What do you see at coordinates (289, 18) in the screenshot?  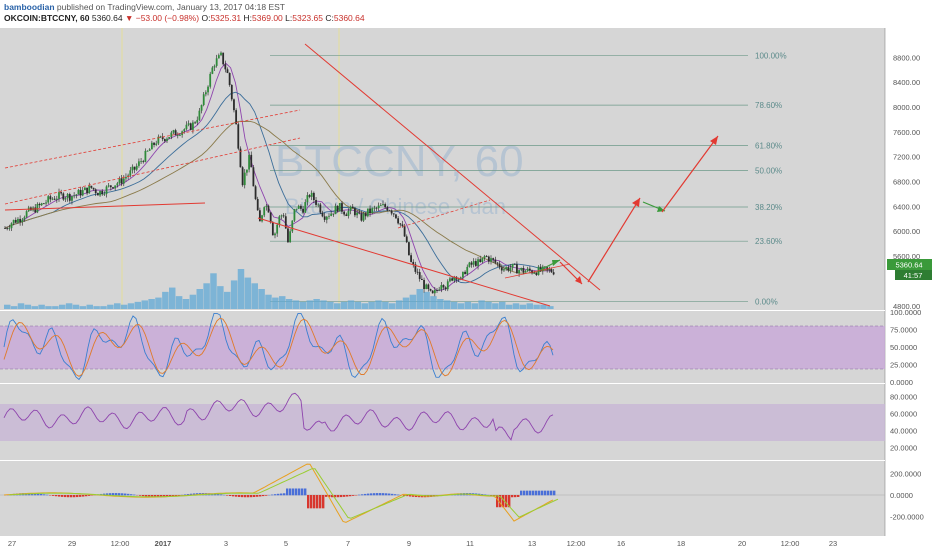 I see `low-label: L:` at bounding box center [289, 18].